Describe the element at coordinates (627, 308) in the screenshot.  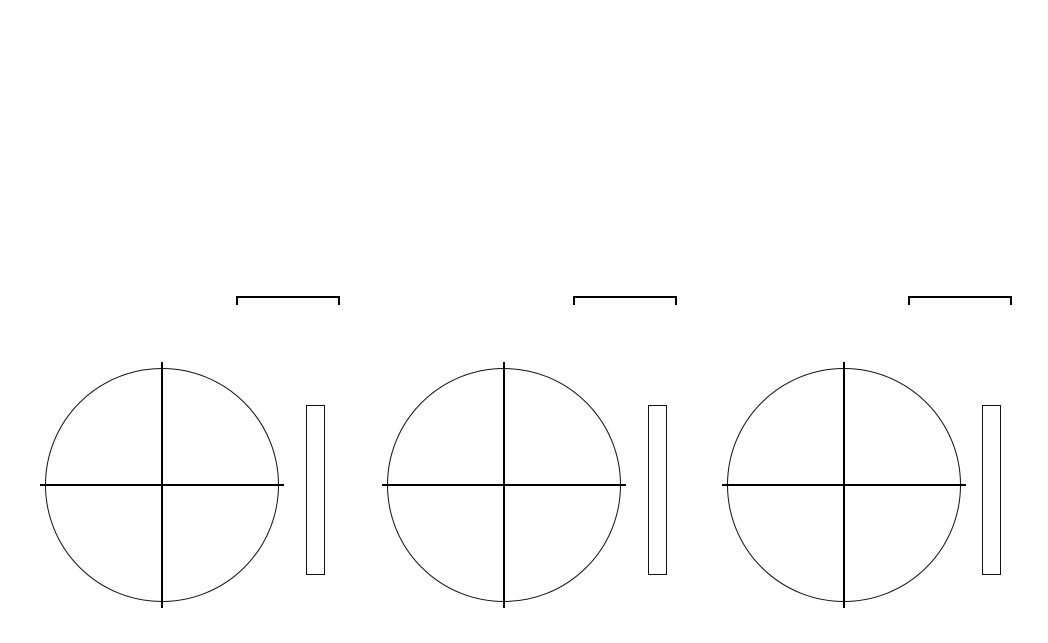
I see `scalebar-backdrop-b` at that location.